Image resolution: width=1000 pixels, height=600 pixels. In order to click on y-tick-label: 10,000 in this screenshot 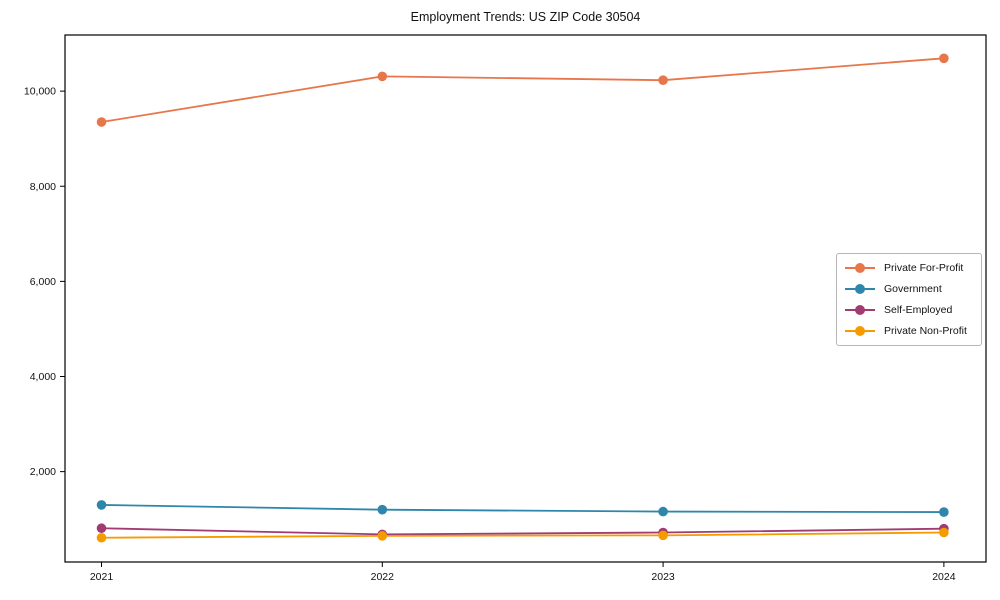, I will do `click(40, 92)`.